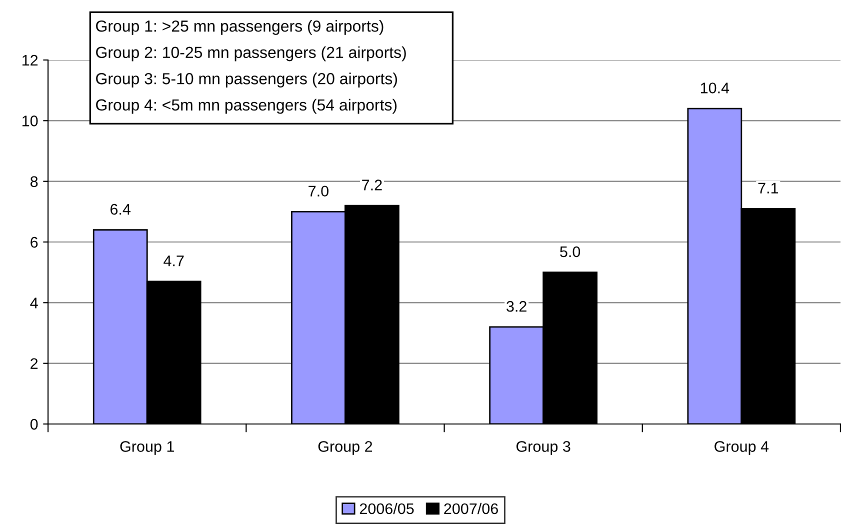  What do you see at coordinates (30, 60) in the screenshot?
I see `y-tick-label: 12` at bounding box center [30, 60].